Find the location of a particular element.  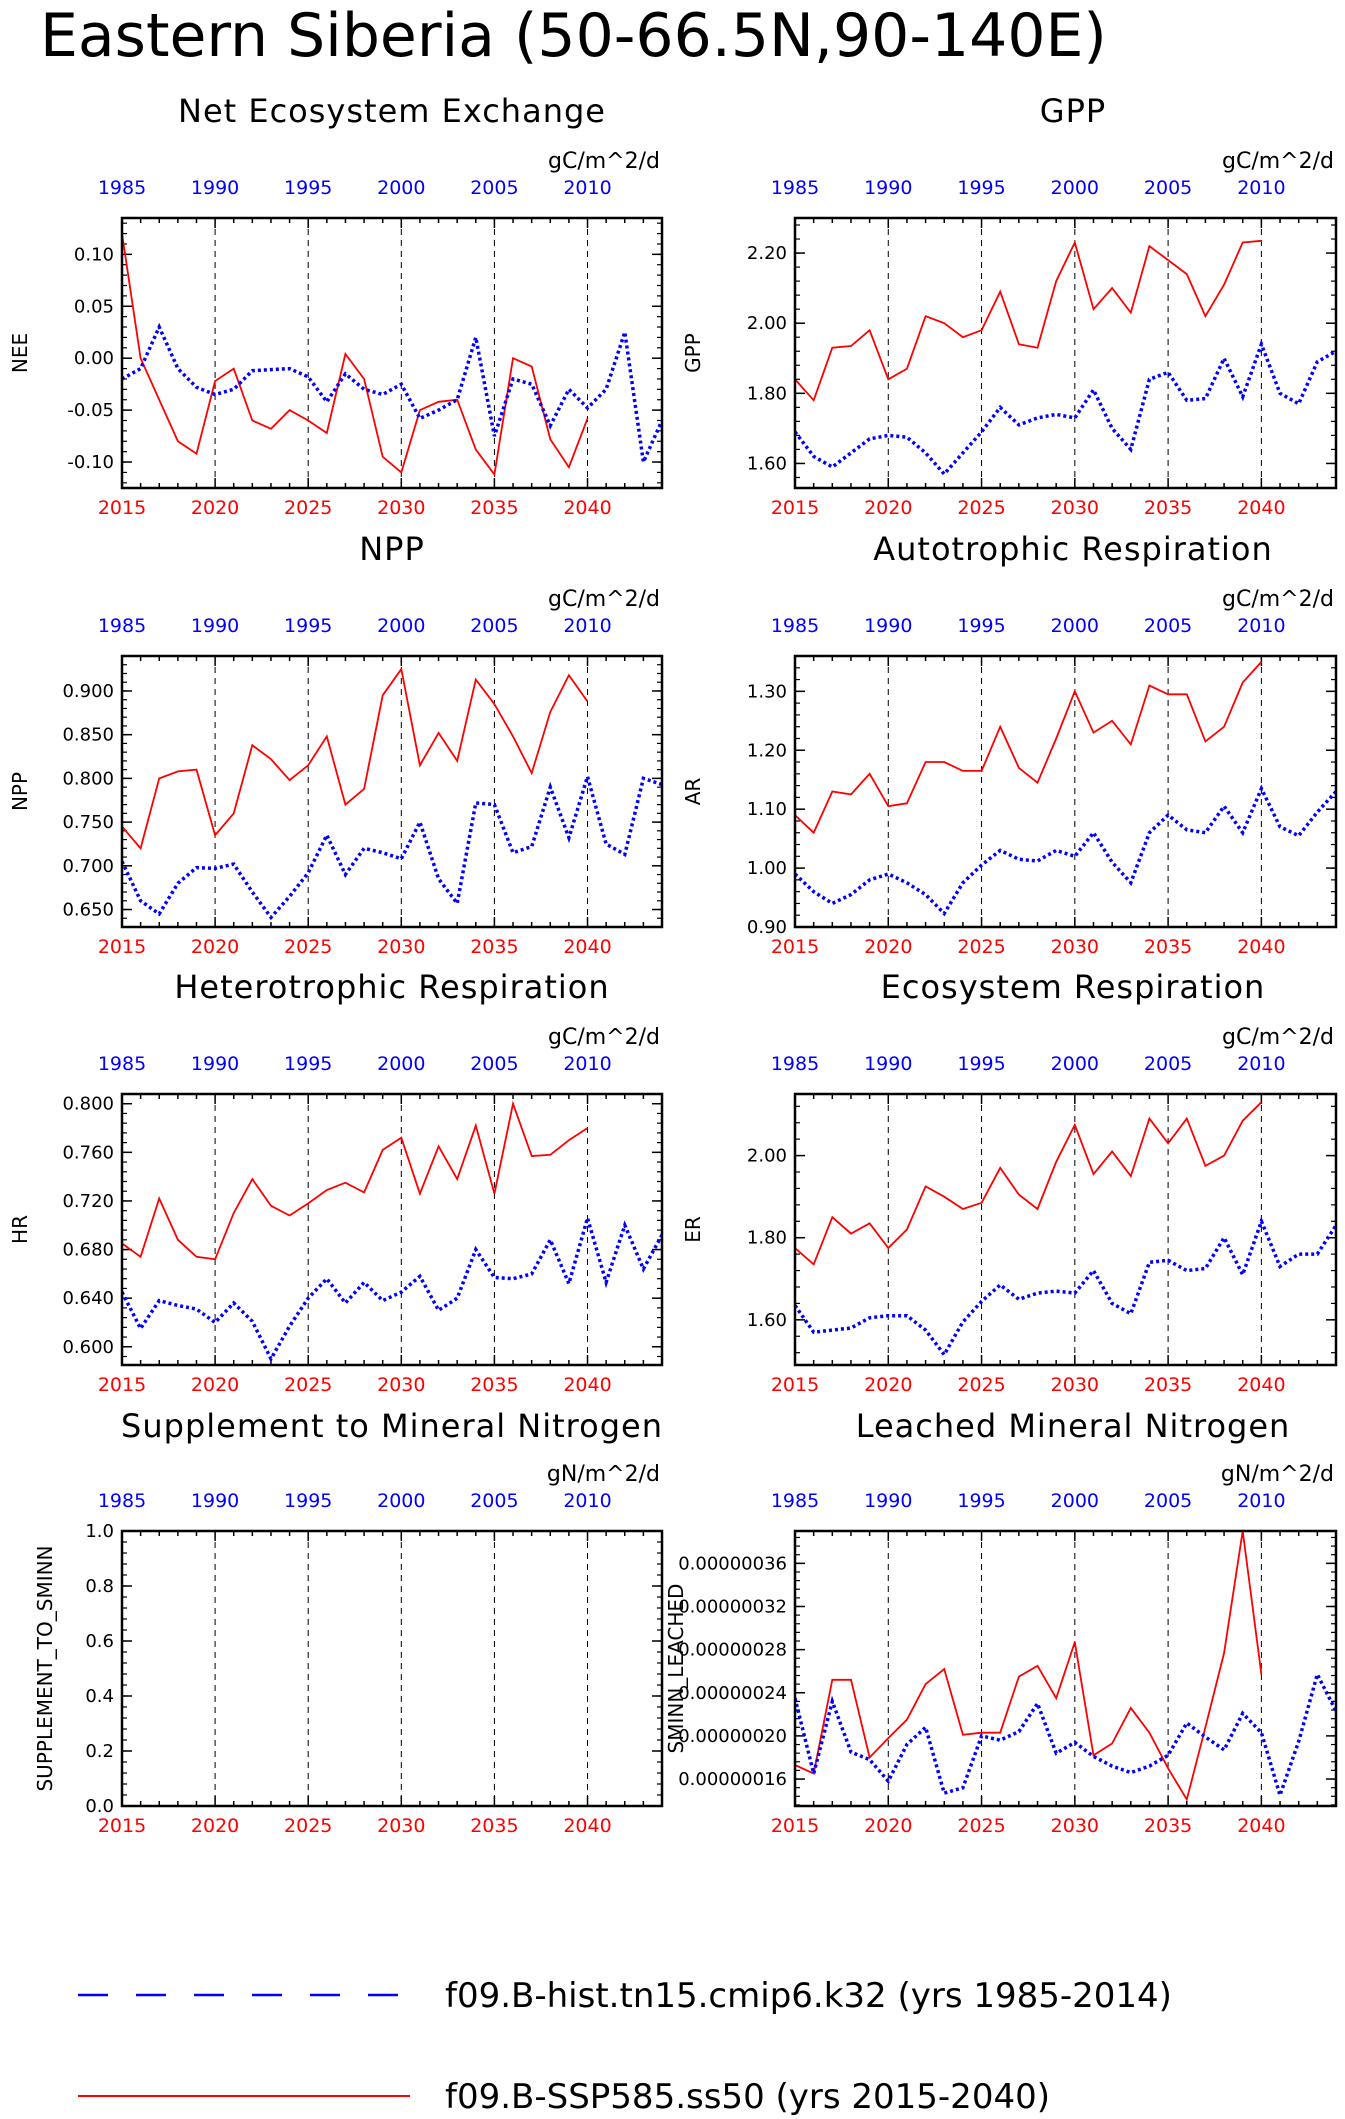

panel-title: Heterotrophic Respiration is located at coordinates (391, 987).